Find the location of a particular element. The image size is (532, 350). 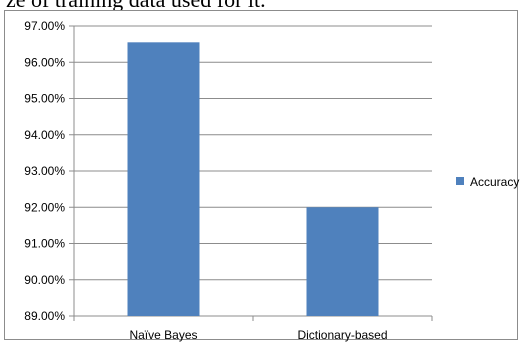

y-tick-label: 95.00% is located at coordinates (44, 99).